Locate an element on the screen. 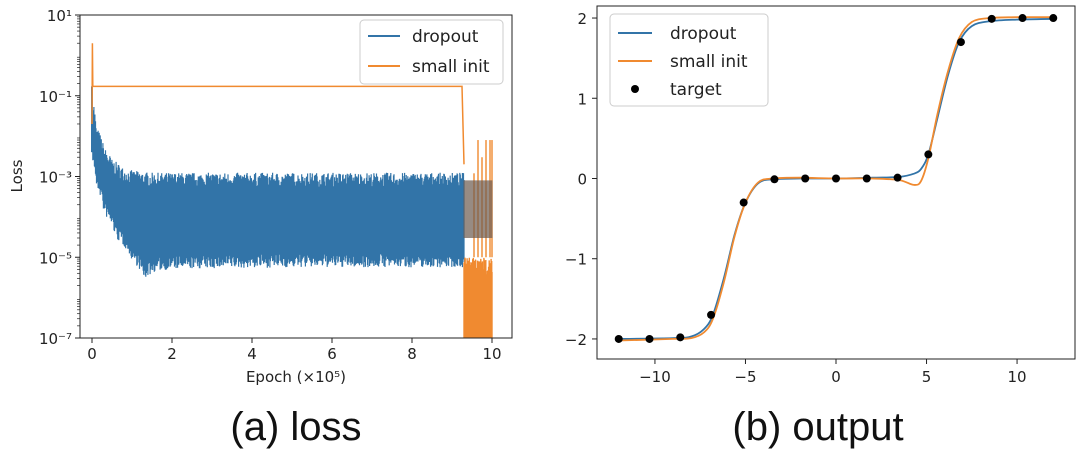 The width and height of the screenshot is (1080, 459). loss-dropout-band is located at coordinates (278, 192).